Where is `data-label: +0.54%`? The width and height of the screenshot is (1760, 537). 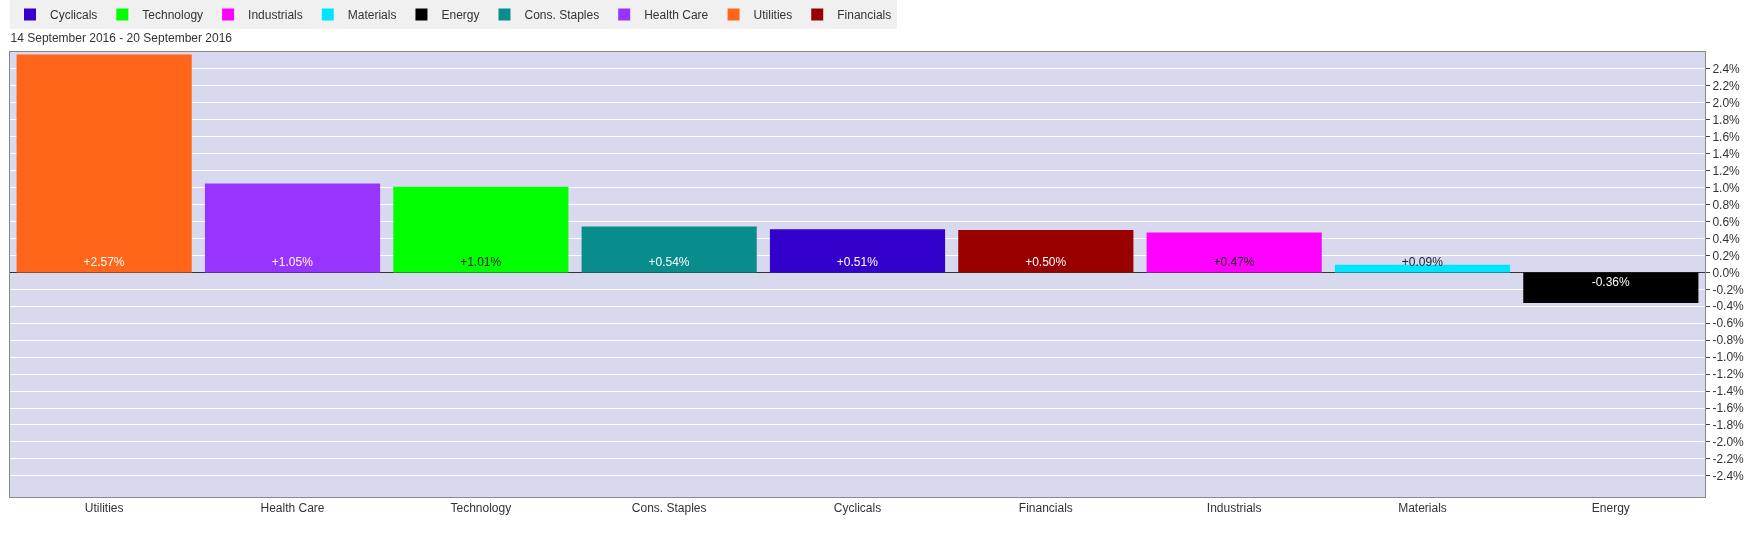
data-label: +0.54% is located at coordinates (669, 262).